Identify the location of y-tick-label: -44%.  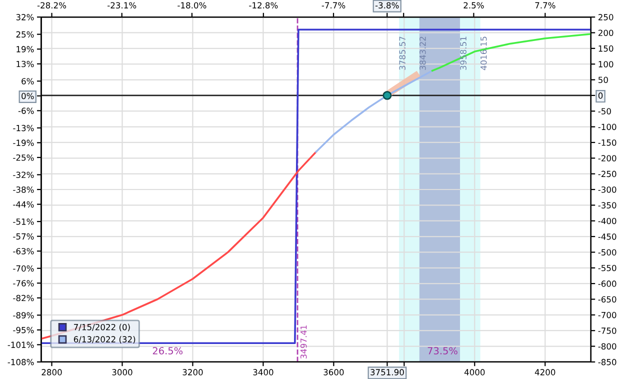
(23, 204).